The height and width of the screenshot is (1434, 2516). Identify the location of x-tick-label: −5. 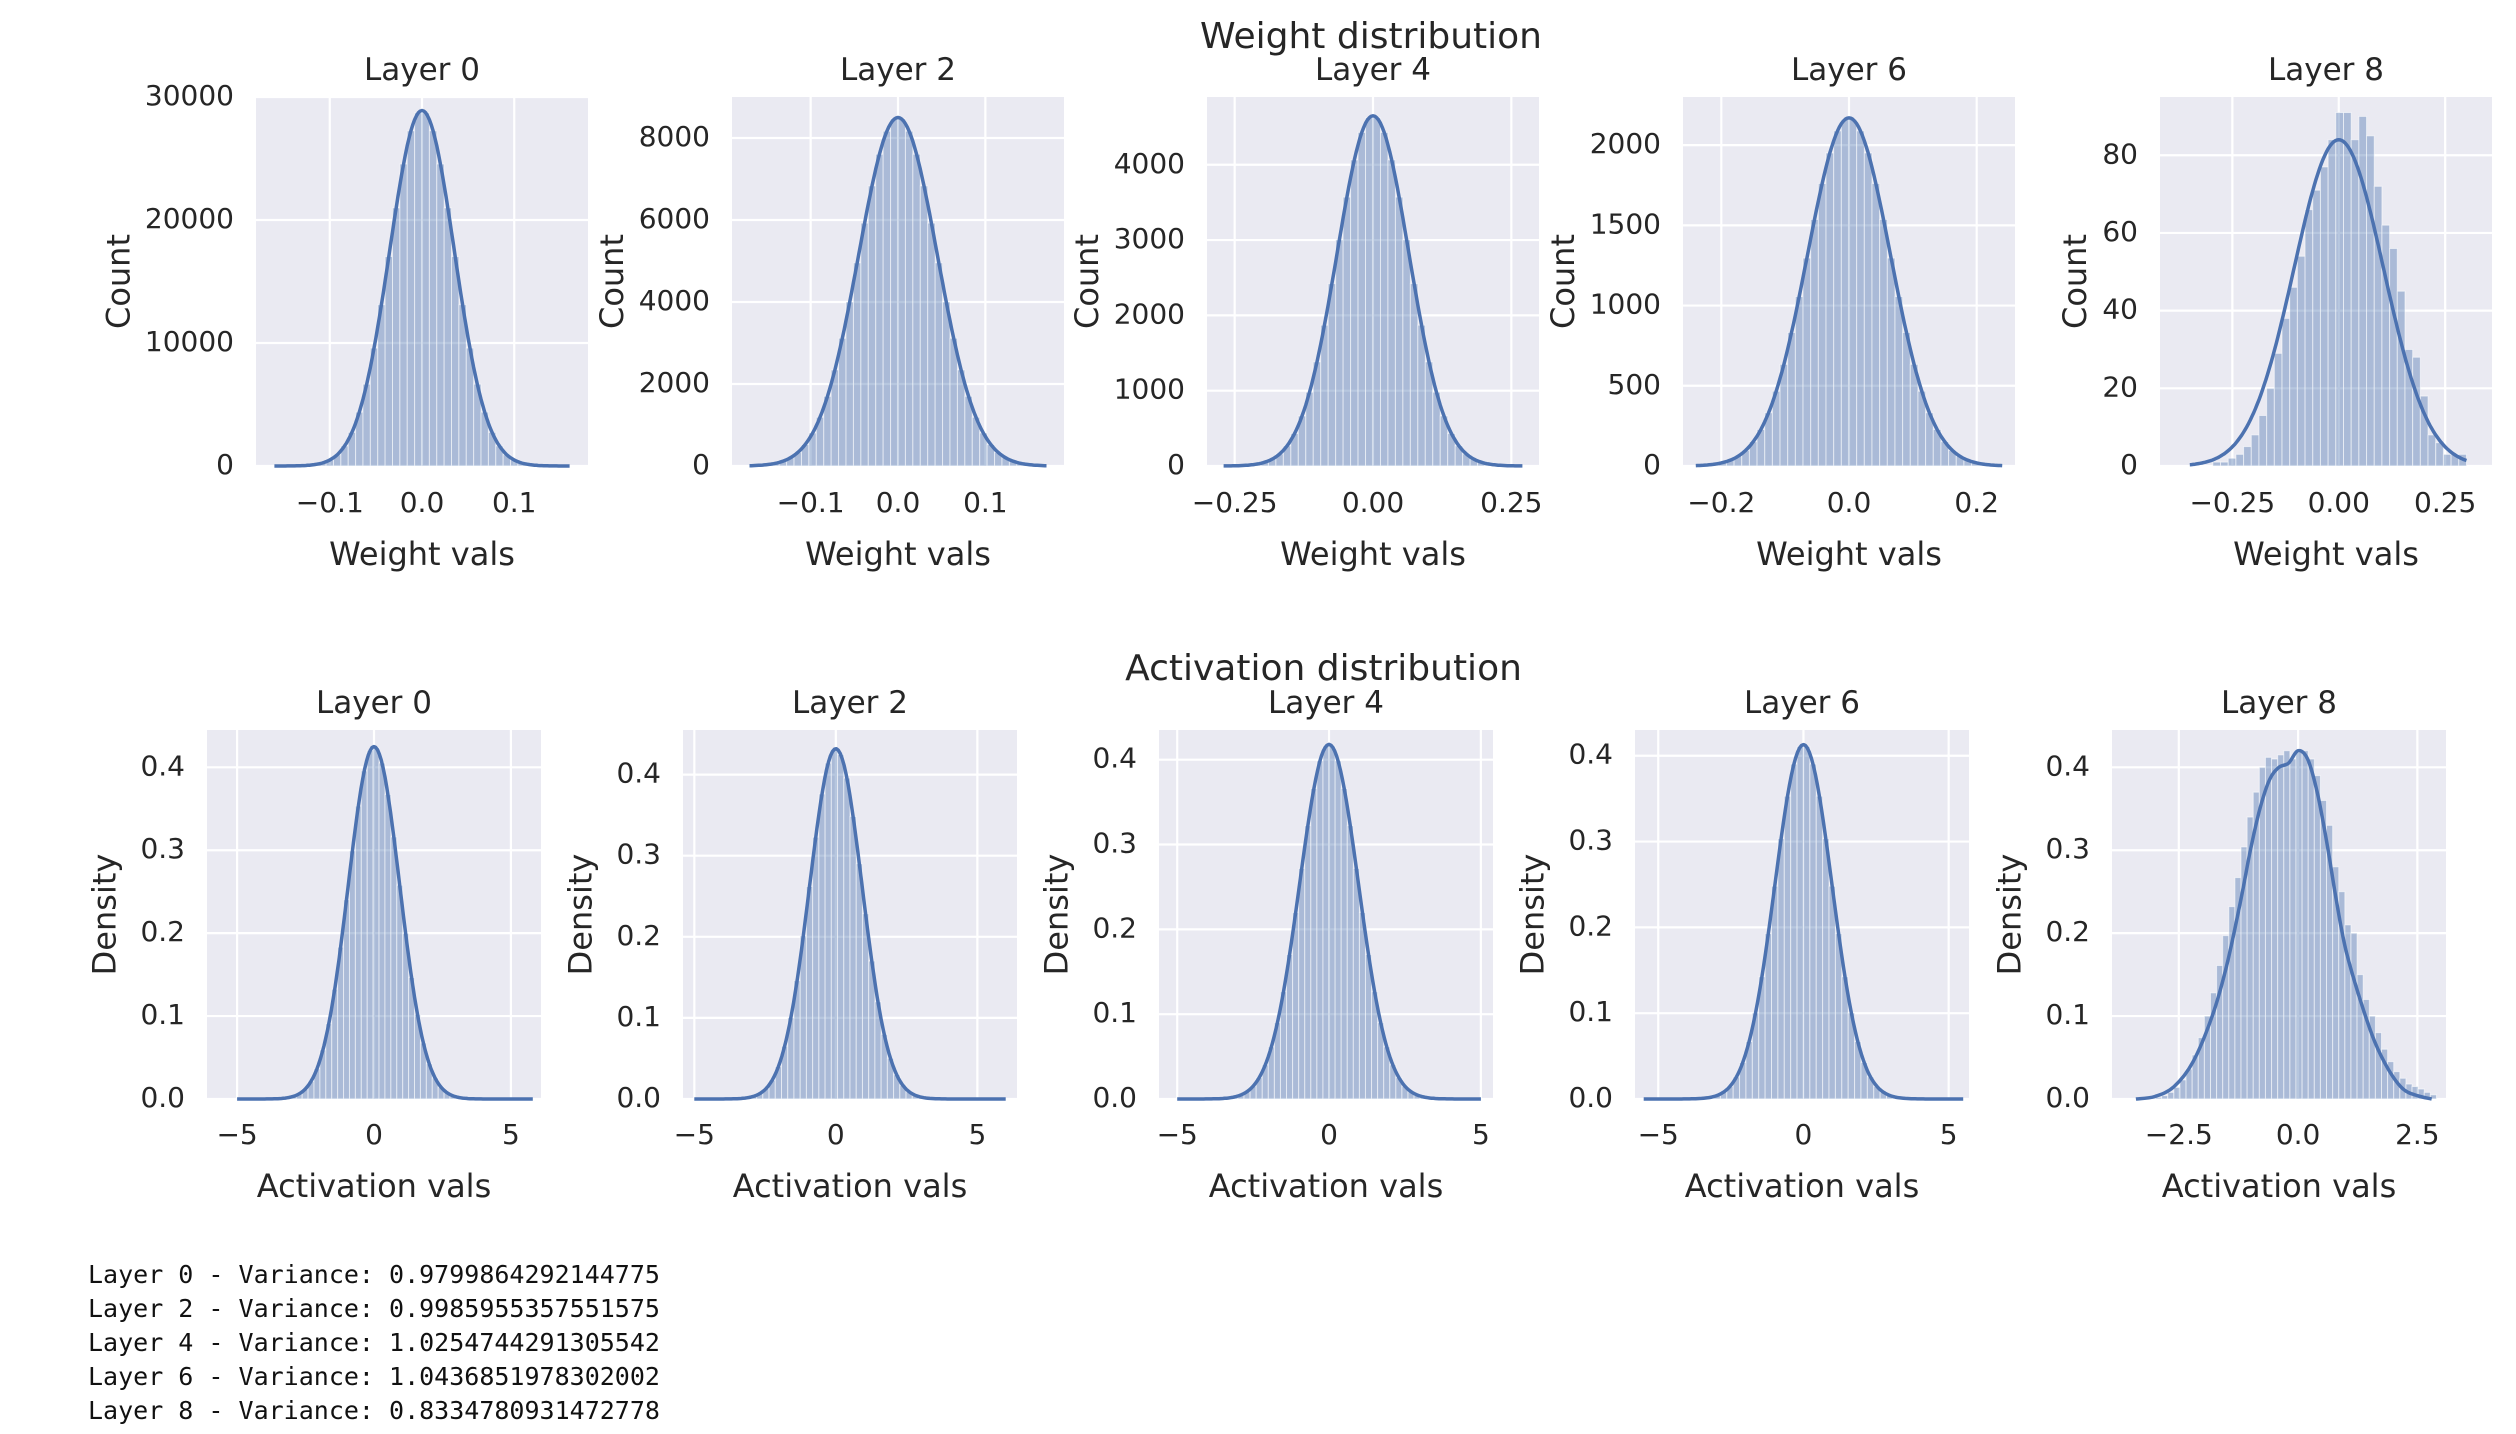
(236, 1134).